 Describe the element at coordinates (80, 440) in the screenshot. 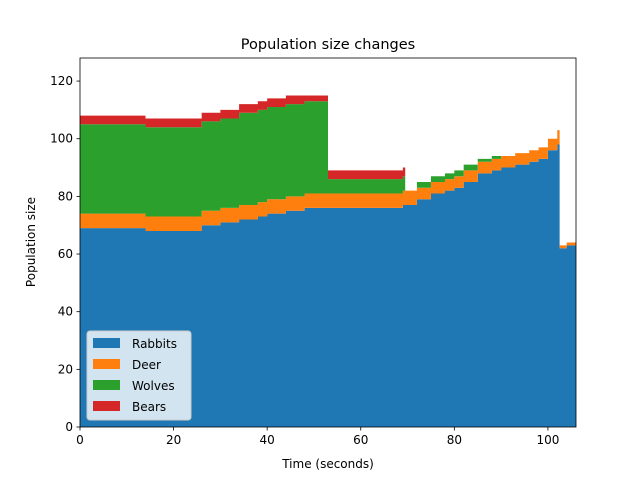

I see `x-tick-label: 0` at that location.